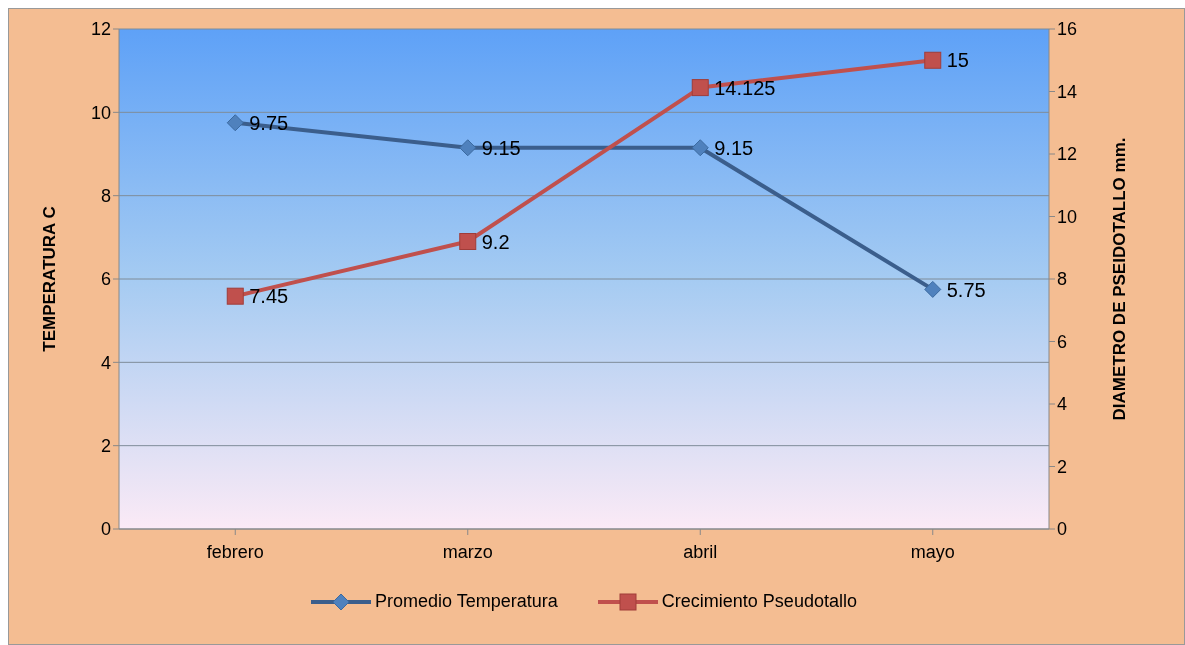  What do you see at coordinates (466, 601) in the screenshot?
I see `legend-label: Promedio Temperatura` at bounding box center [466, 601].